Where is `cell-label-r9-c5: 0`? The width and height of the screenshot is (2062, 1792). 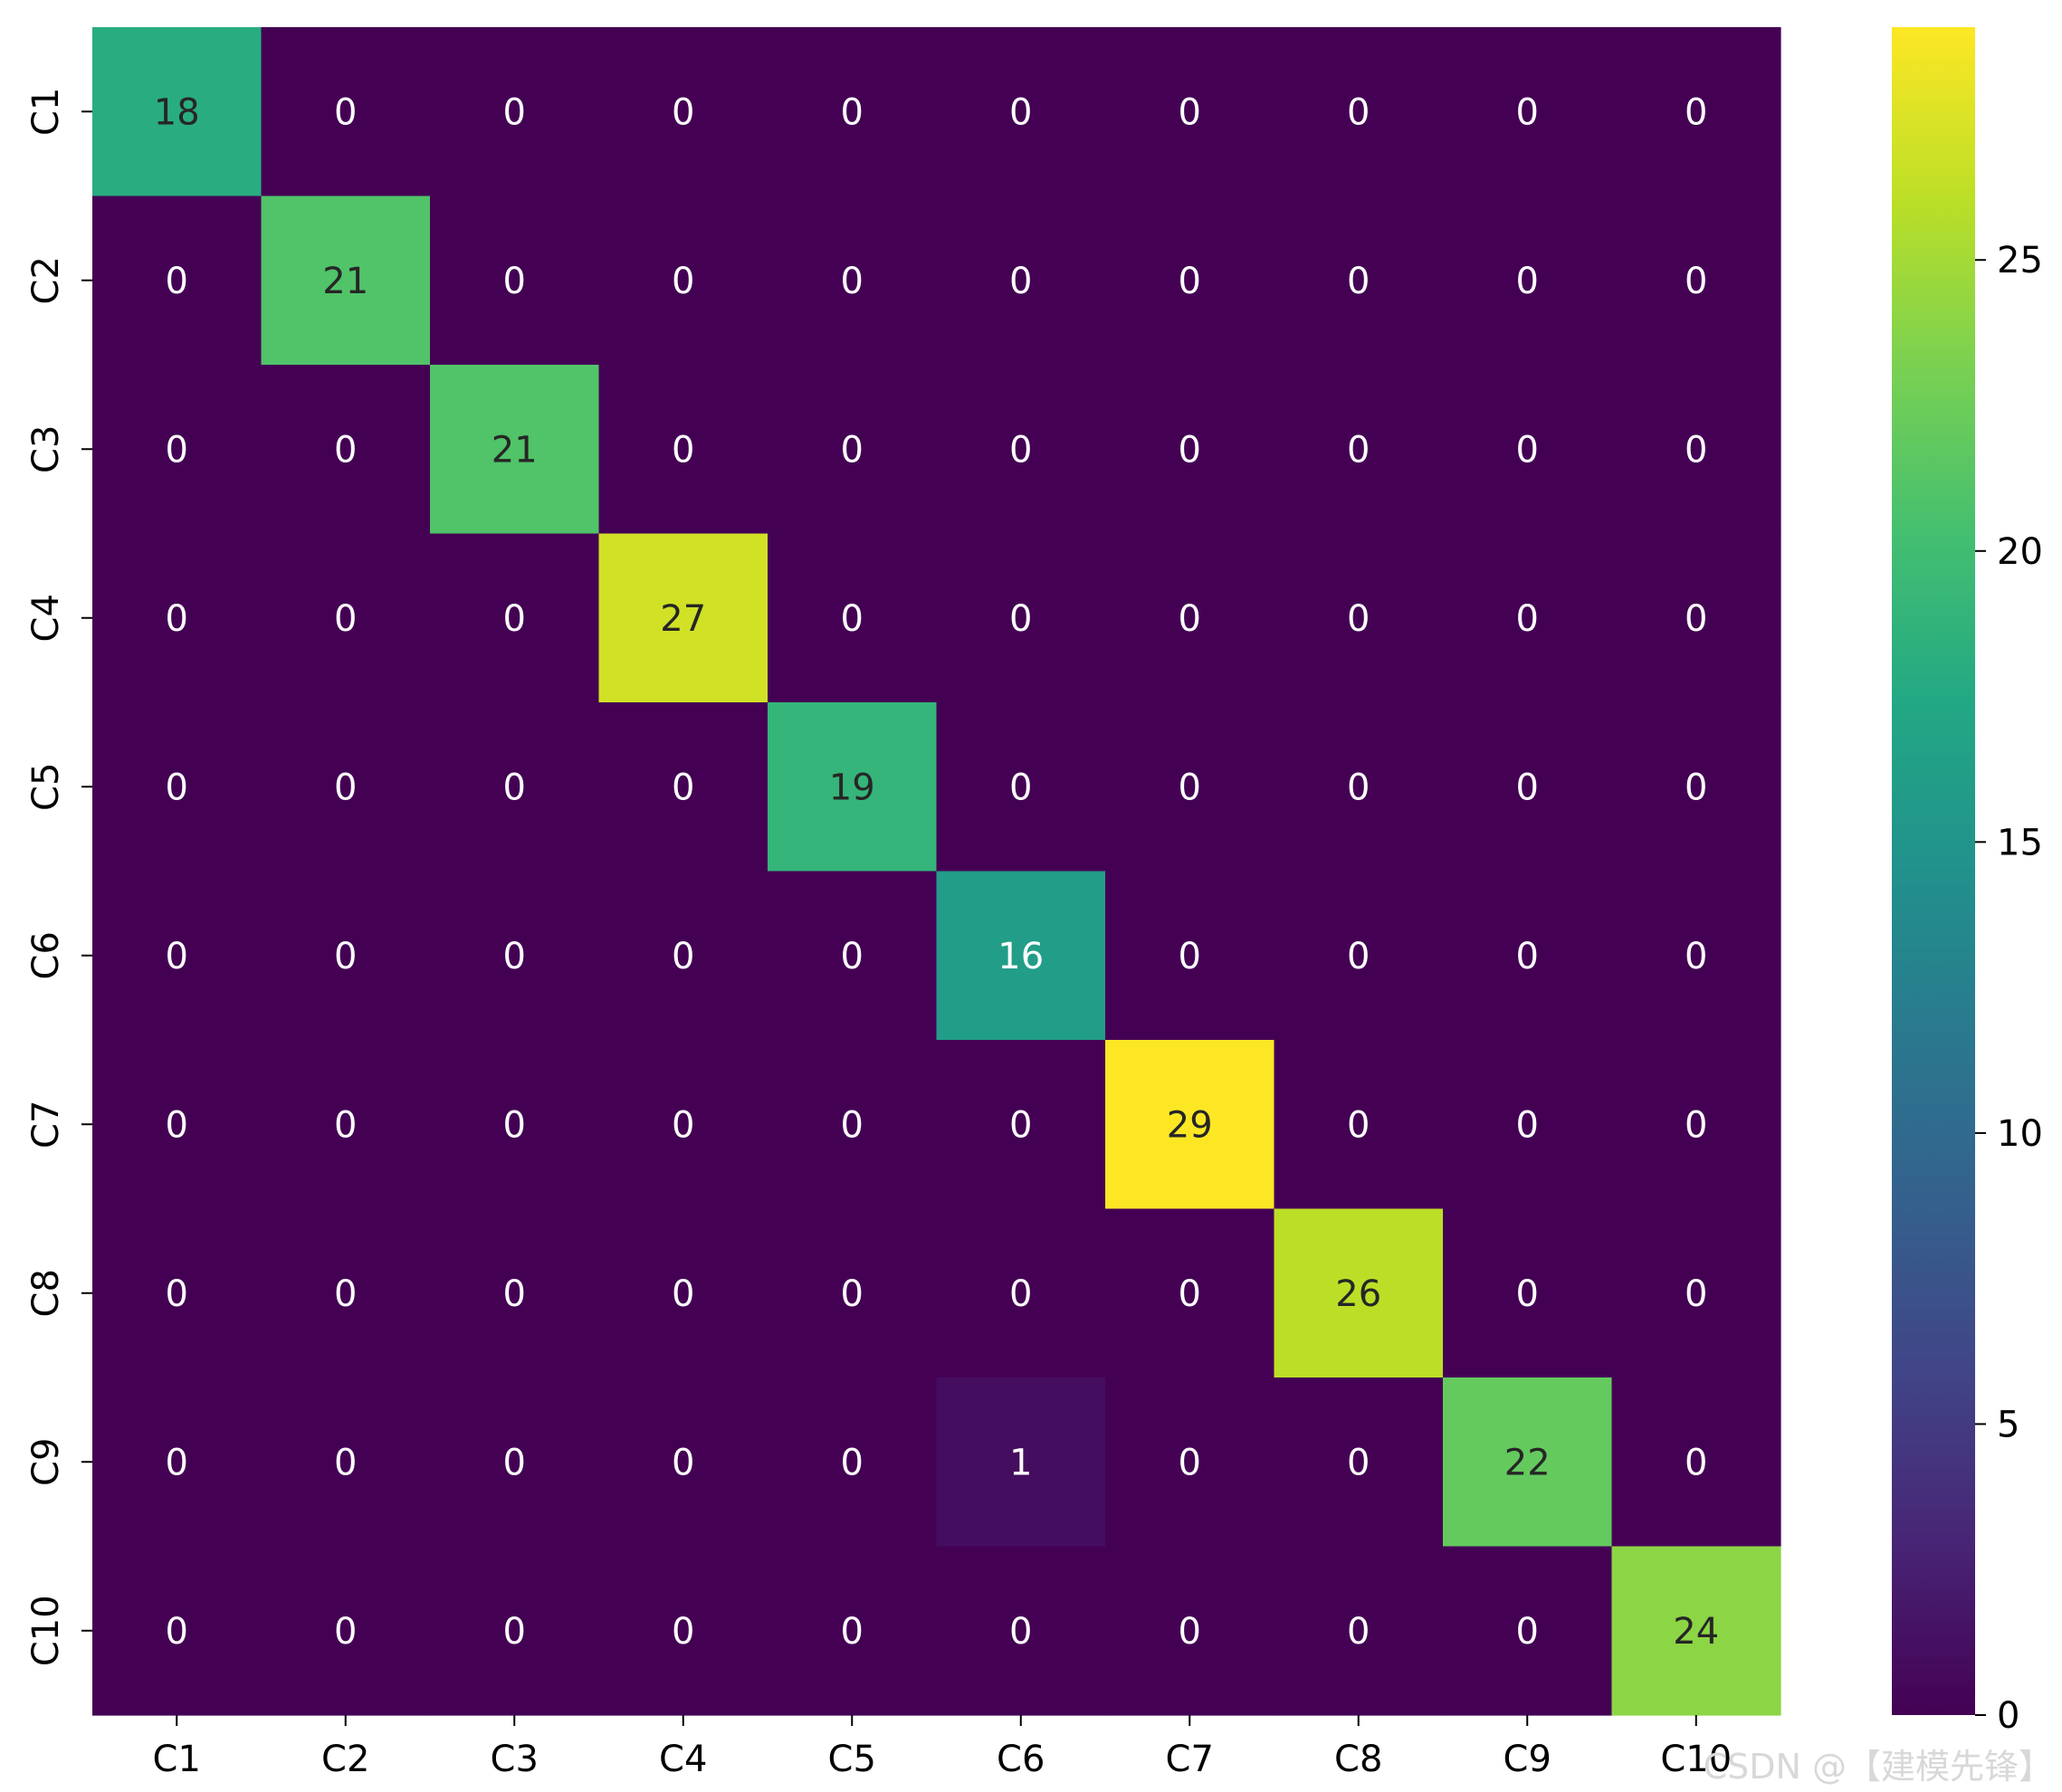 cell-label-r9-c5: 0 is located at coordinates (853, 1462).